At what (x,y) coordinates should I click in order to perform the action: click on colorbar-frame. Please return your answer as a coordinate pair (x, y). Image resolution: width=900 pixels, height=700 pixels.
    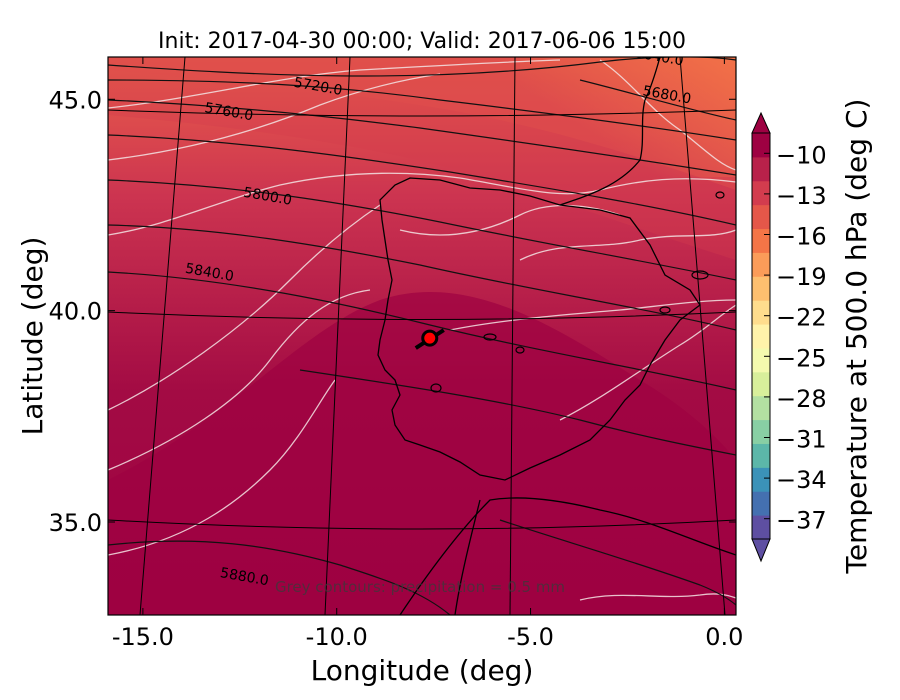
    Looking at the image, I should click on (761, 336).